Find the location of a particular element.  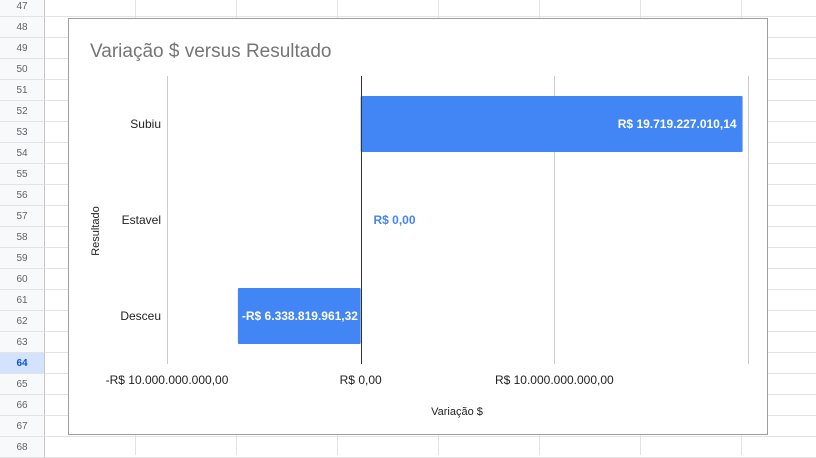

row-header: 53 is located at coordinates (22, 132).